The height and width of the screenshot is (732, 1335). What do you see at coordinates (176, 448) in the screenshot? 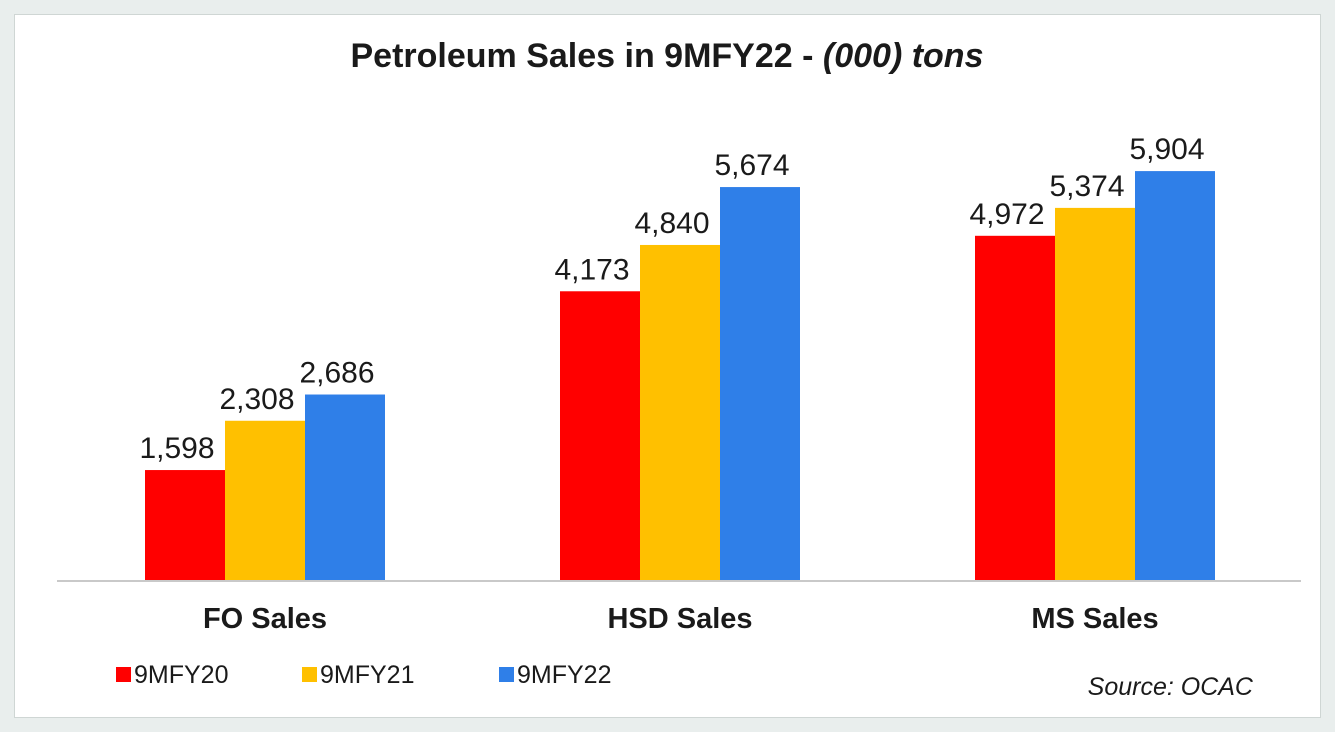
I see `data-label-fo-sales-9mfy20: 1,598` at bounding box center [176, 448].